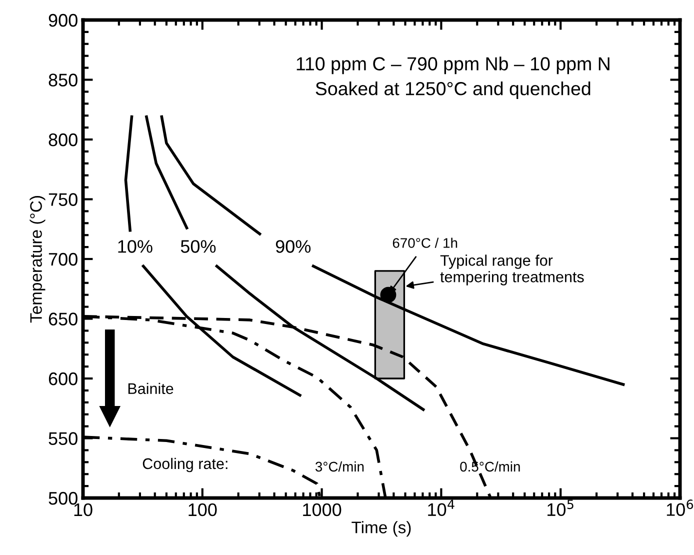 Image resolution: width=694 pixels, height=555 pixels. Describe the element at coordinates (63, 139) in the screenshot. I see `y-tick-label: 800` at that location.